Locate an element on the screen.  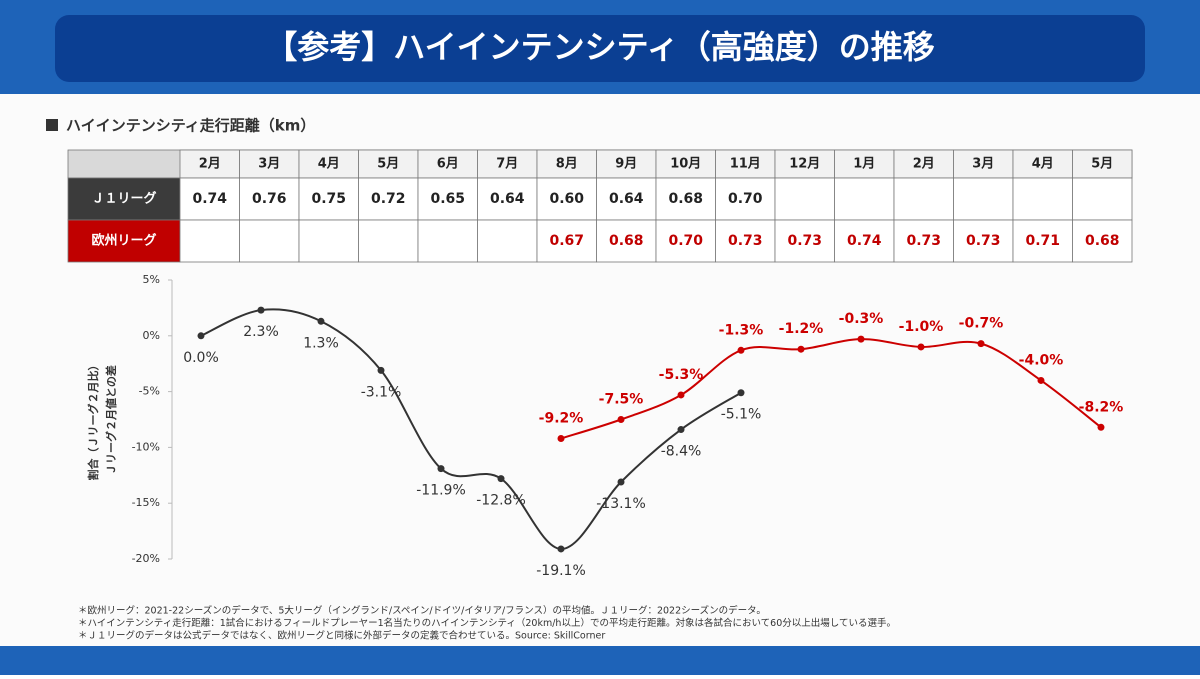
footer-band is located at coordinates (600, 660).